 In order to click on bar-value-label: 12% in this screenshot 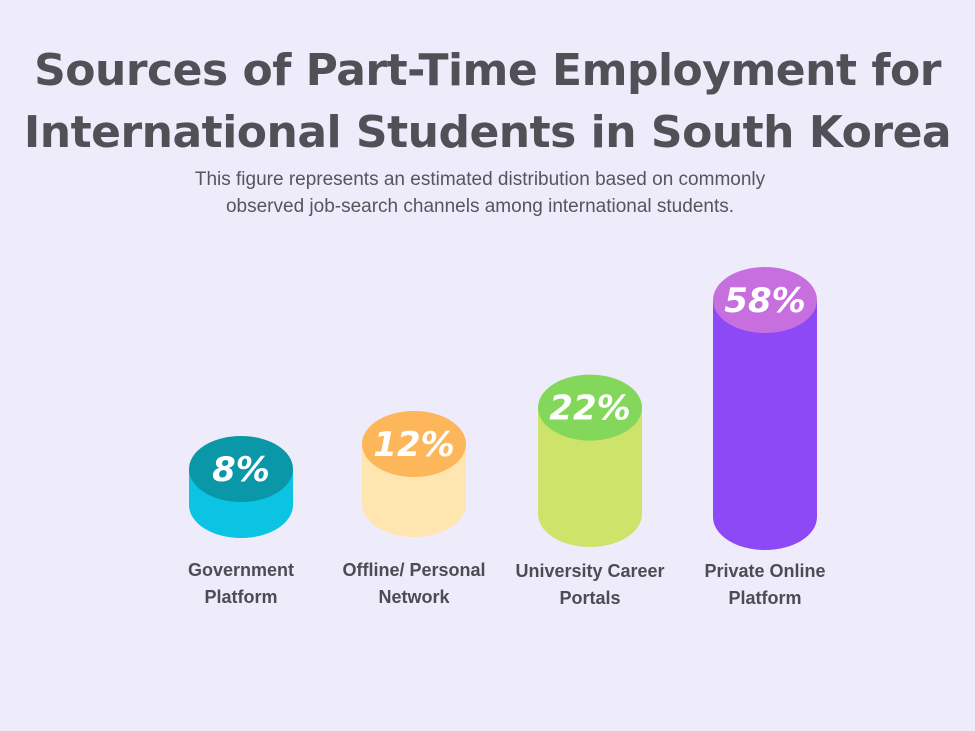, I will do `click(413, 445)`.